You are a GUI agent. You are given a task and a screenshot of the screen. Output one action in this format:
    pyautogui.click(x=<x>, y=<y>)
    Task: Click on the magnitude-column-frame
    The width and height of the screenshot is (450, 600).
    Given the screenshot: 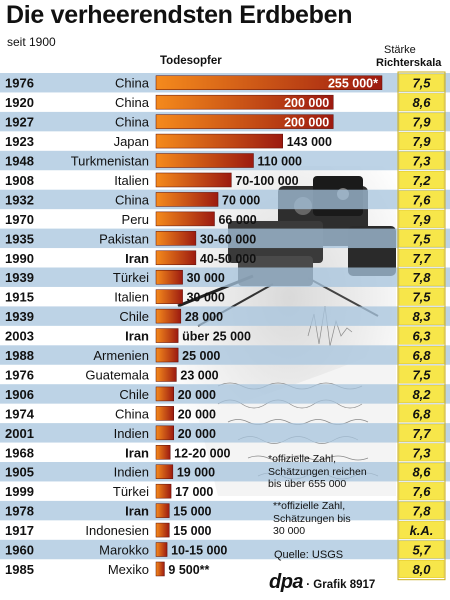 What is the action you would take?
    pyautogui.click(x=421, y=326)
    